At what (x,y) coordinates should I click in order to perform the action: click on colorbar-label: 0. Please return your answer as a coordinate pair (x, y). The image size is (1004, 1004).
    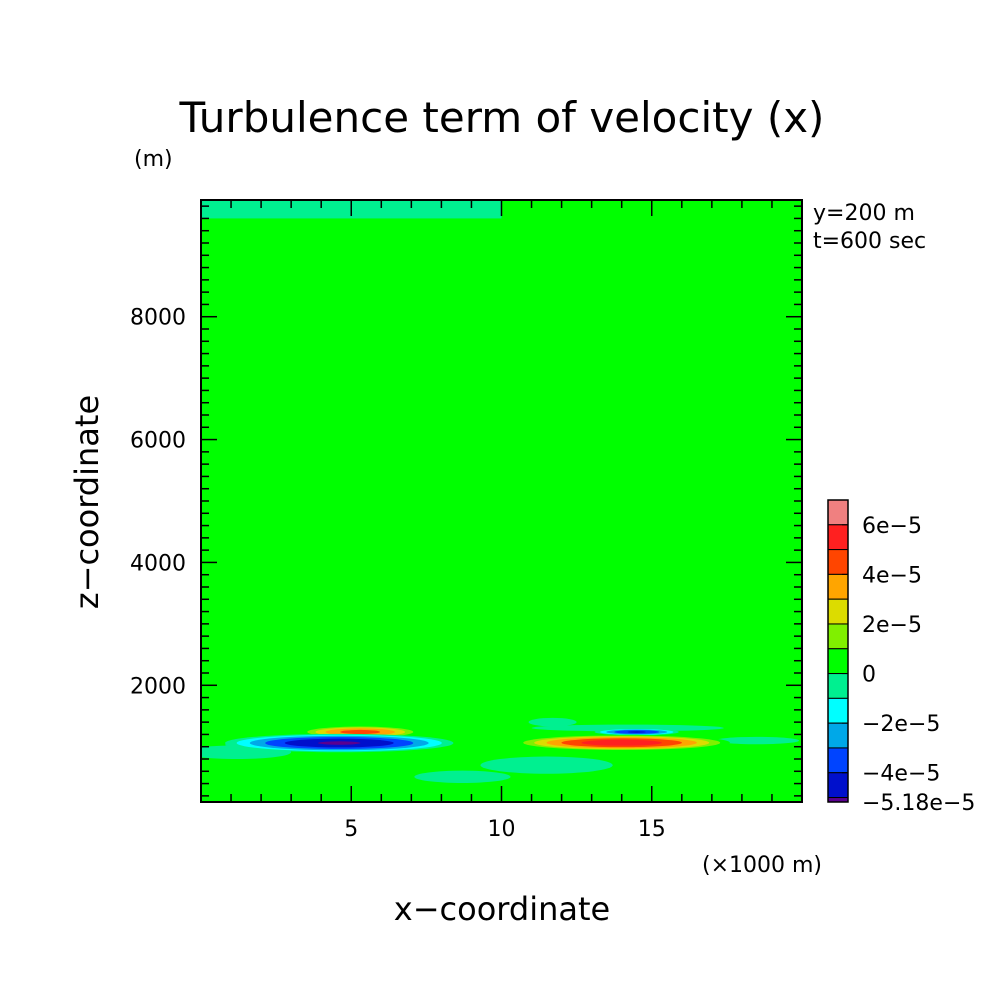
    Looking at the image, I should click on (869, 675).